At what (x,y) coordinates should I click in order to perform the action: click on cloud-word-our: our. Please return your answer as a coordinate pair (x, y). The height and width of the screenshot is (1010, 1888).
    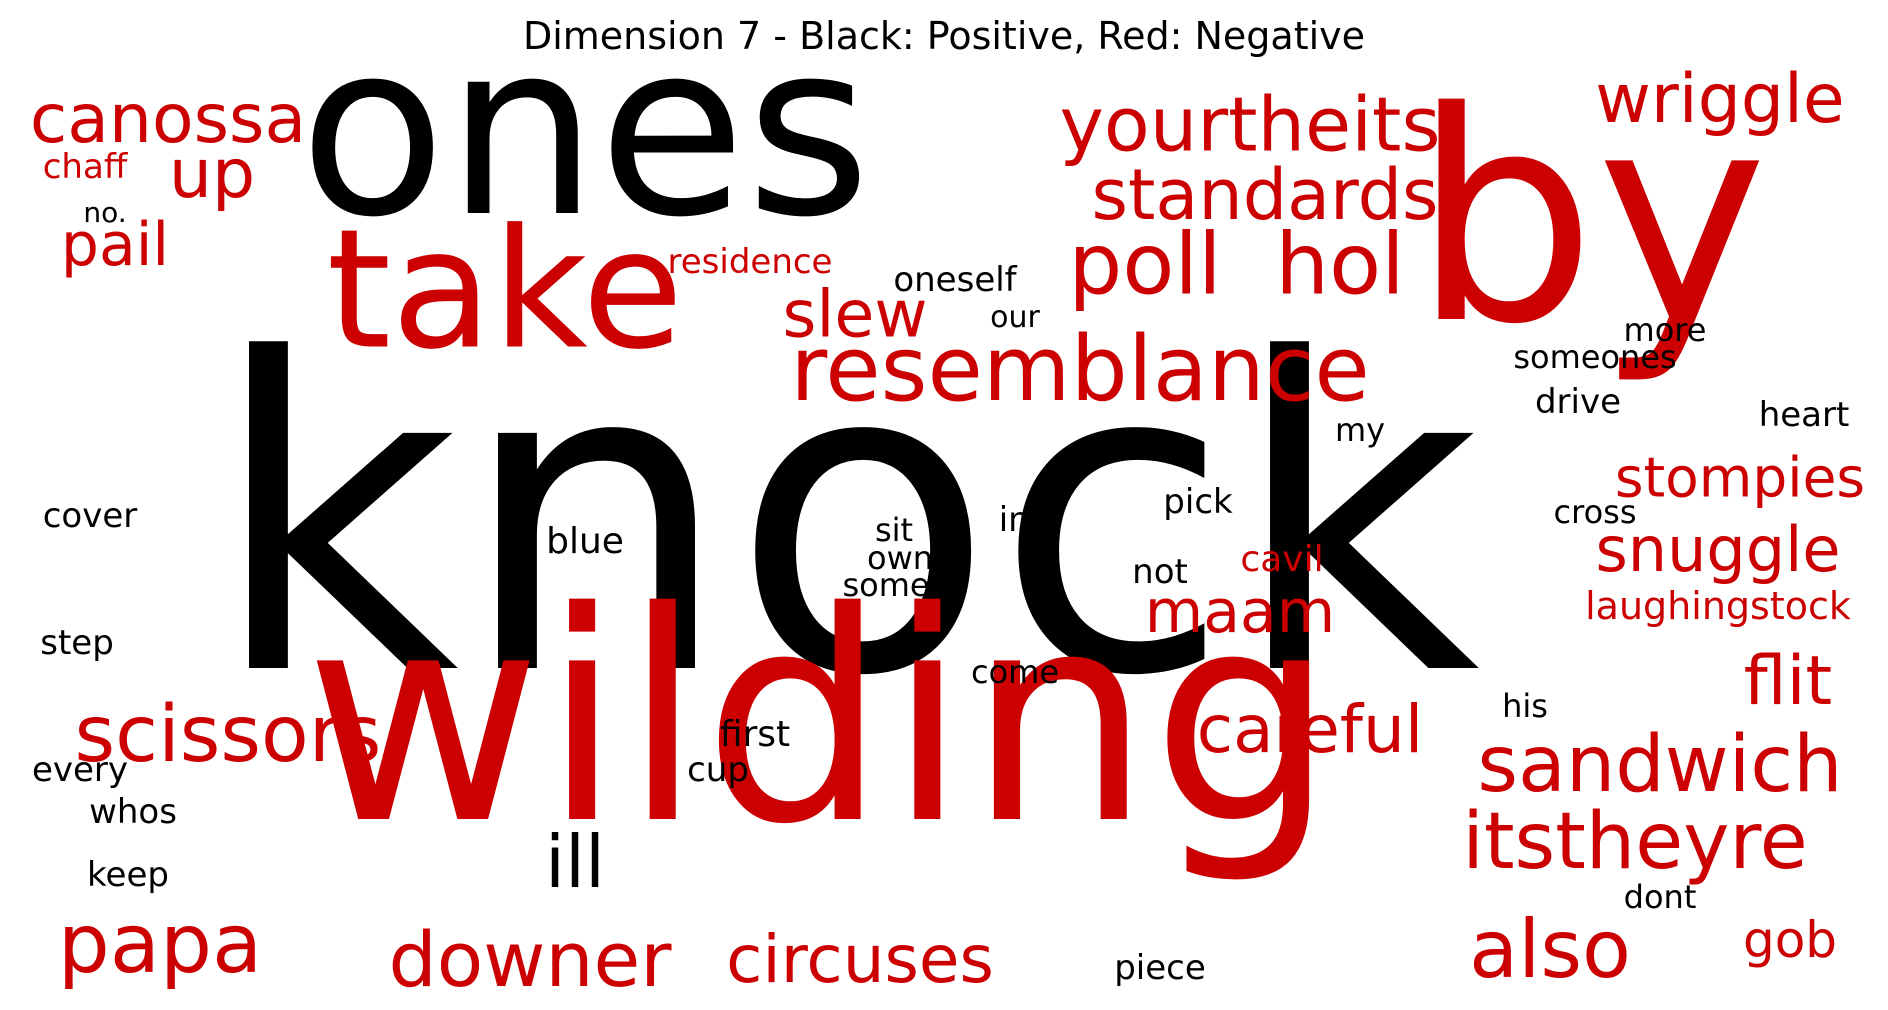
    Looking at the image, I should click on (1015, 317).